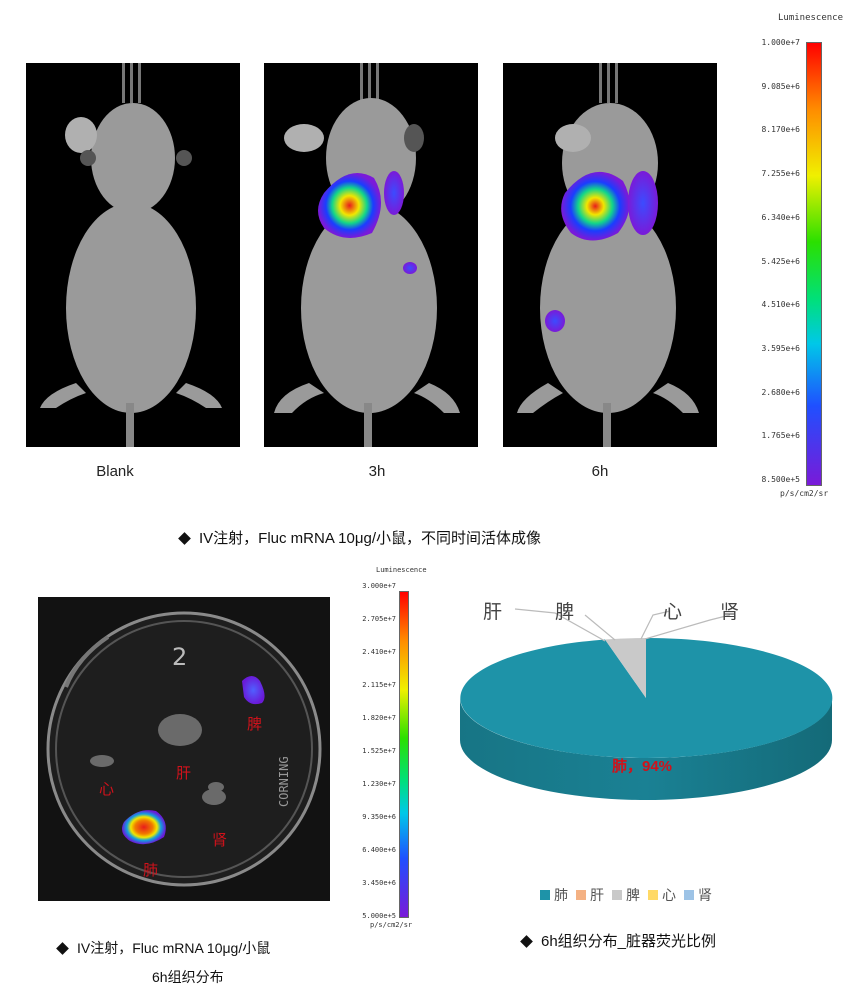 This screenshot has height=993, width=865. What do you see at coordinates (401, 570) in the screenshot?
I see `bottom-scale-title: Luminescence` at bounding box center [401, 570].